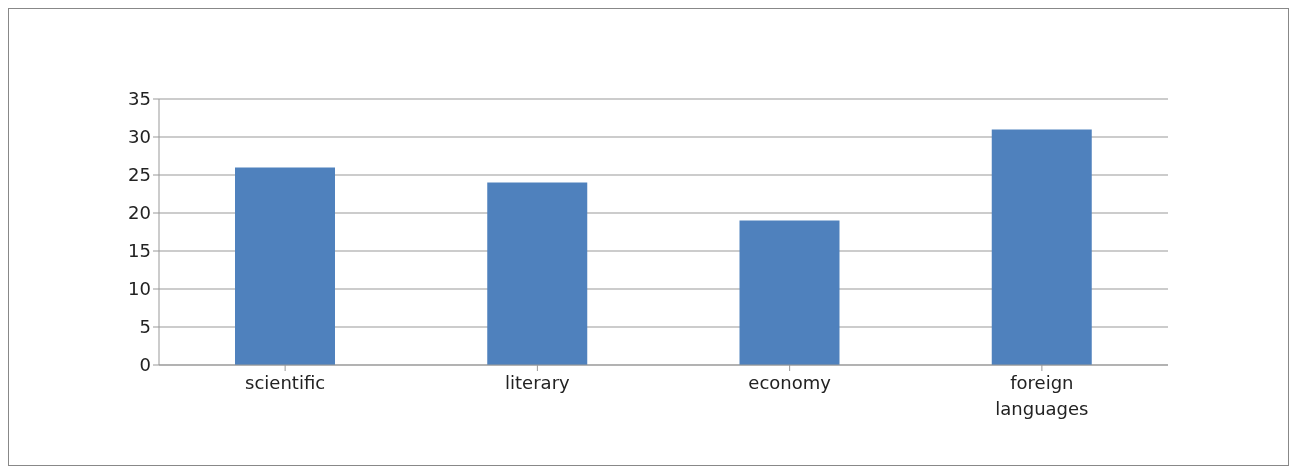 This screenshot has width=1297, height=474. Describe the element at coordinates (139, 213) in the screenshot. I see `y-tick-label: 20` at that location.